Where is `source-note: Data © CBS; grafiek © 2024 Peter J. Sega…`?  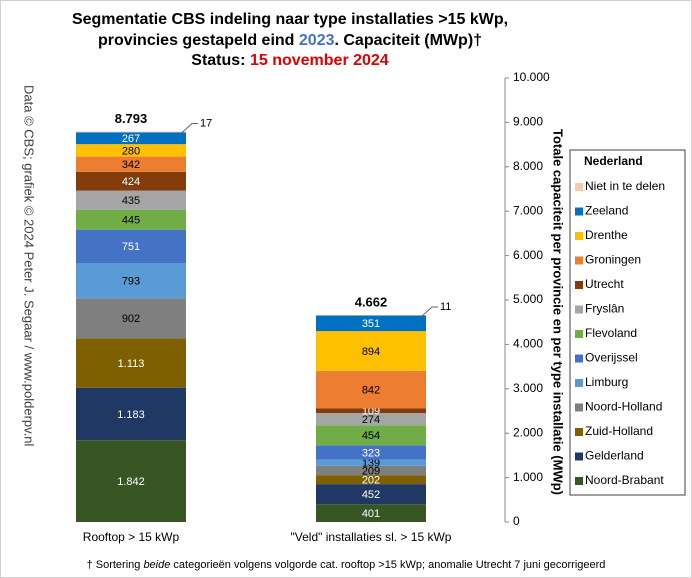
source-note: Data © CBS; grafiek © 2024 Peter J. Sega… is located at coordinates (29, 266).